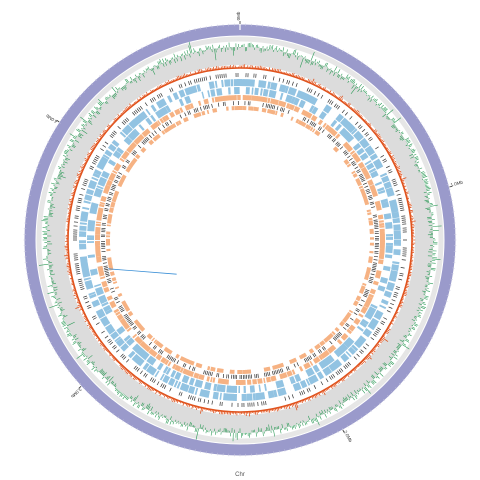  I want to click on scale-label: 1.0Mb, so click(457, 183).